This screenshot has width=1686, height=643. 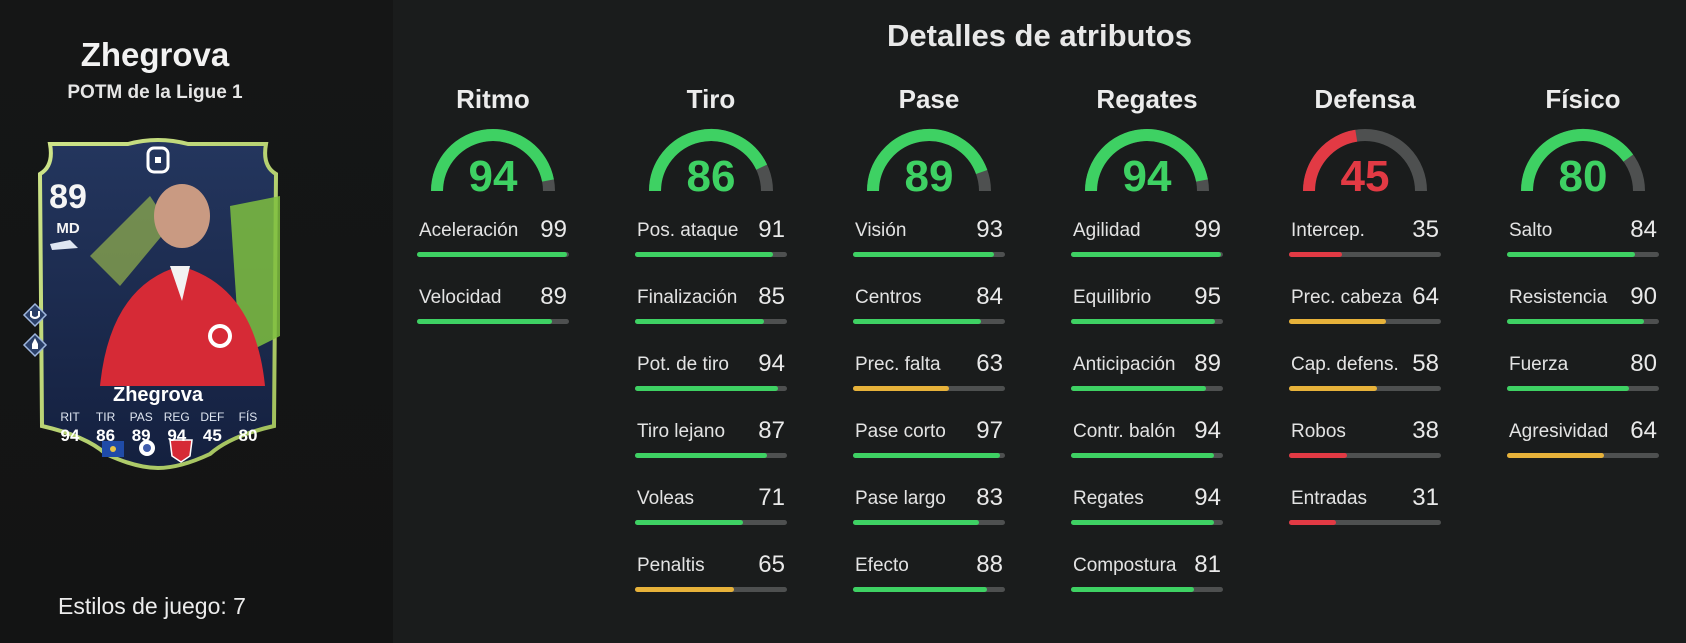 What do you see at coordinates (1365, 373) in the screenshot?
I see `attribute-row: Cap. defens. 58` at bounding box center [1365, 373].